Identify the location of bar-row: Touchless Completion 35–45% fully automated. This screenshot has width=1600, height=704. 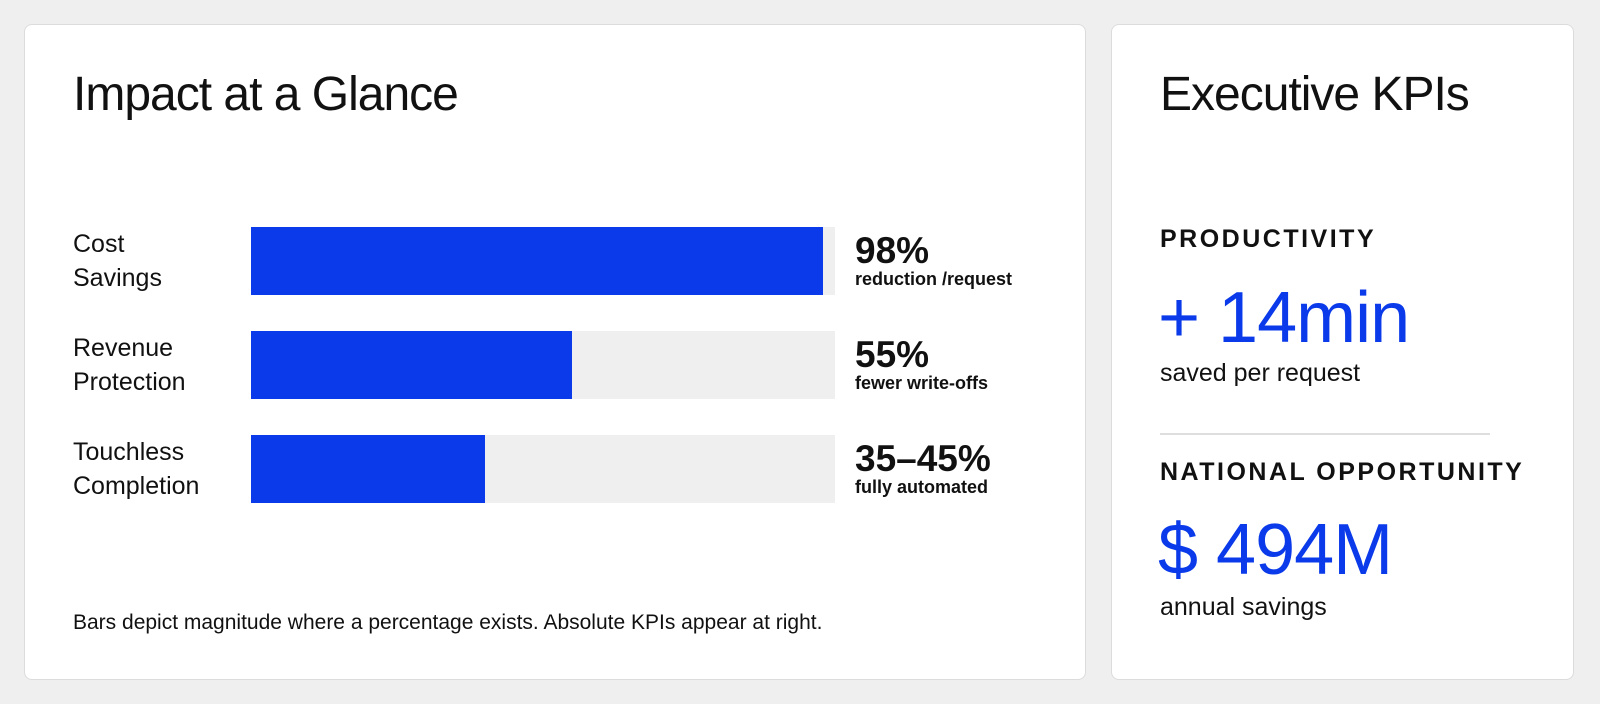
(556, 469).